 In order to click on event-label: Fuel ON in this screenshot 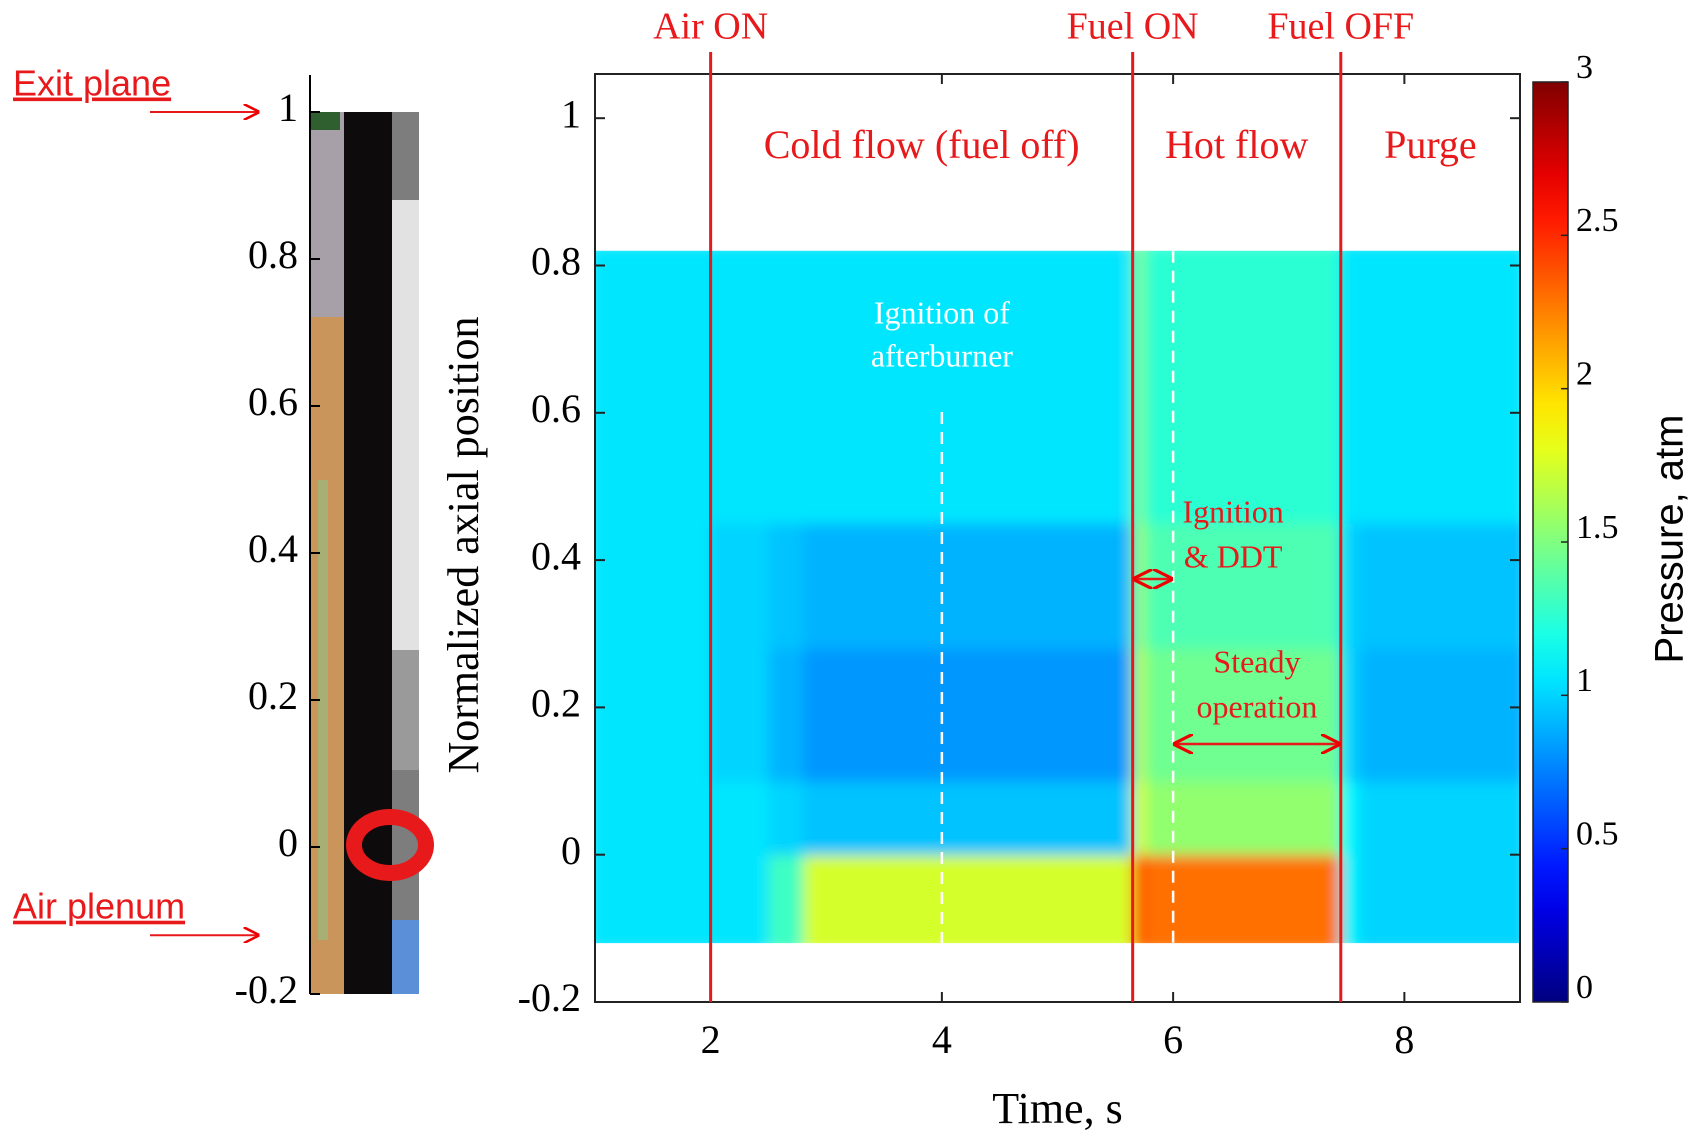, I will do `click(1133, 27)`.